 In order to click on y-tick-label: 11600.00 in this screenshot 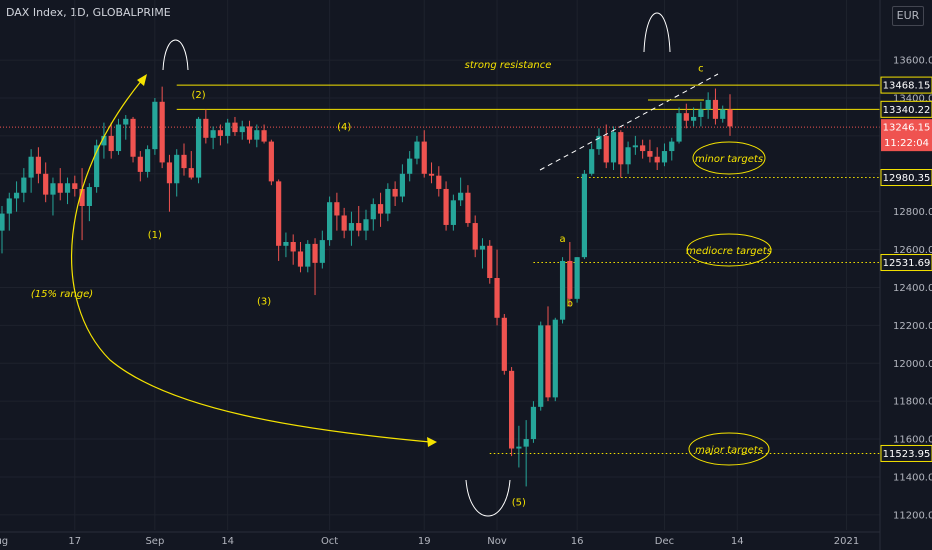, I will do `click(912, 440)`.